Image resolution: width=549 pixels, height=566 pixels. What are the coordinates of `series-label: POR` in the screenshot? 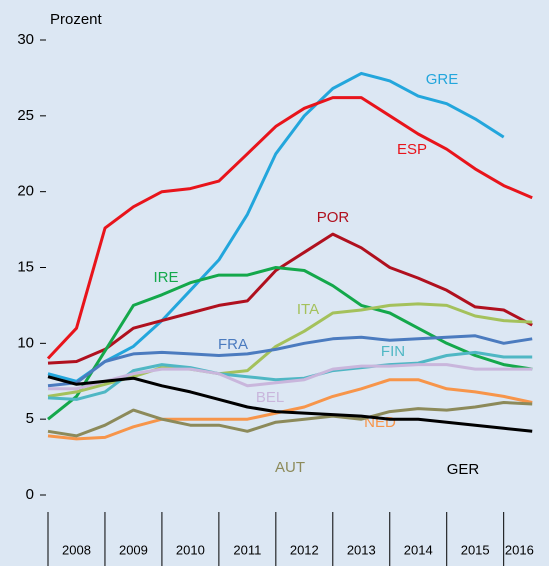 It's located at (333, 217).